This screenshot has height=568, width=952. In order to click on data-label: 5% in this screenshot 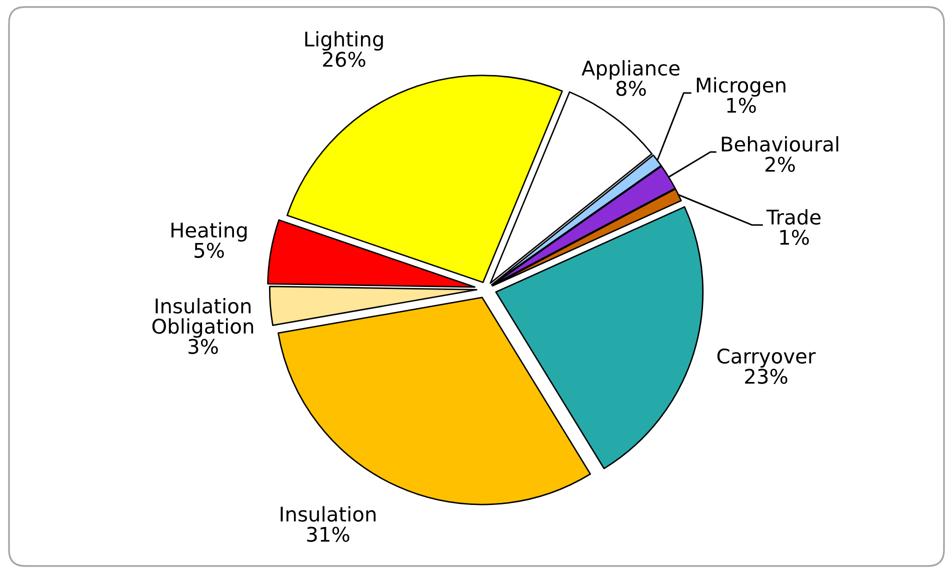, I will do `click(209, 250)`.